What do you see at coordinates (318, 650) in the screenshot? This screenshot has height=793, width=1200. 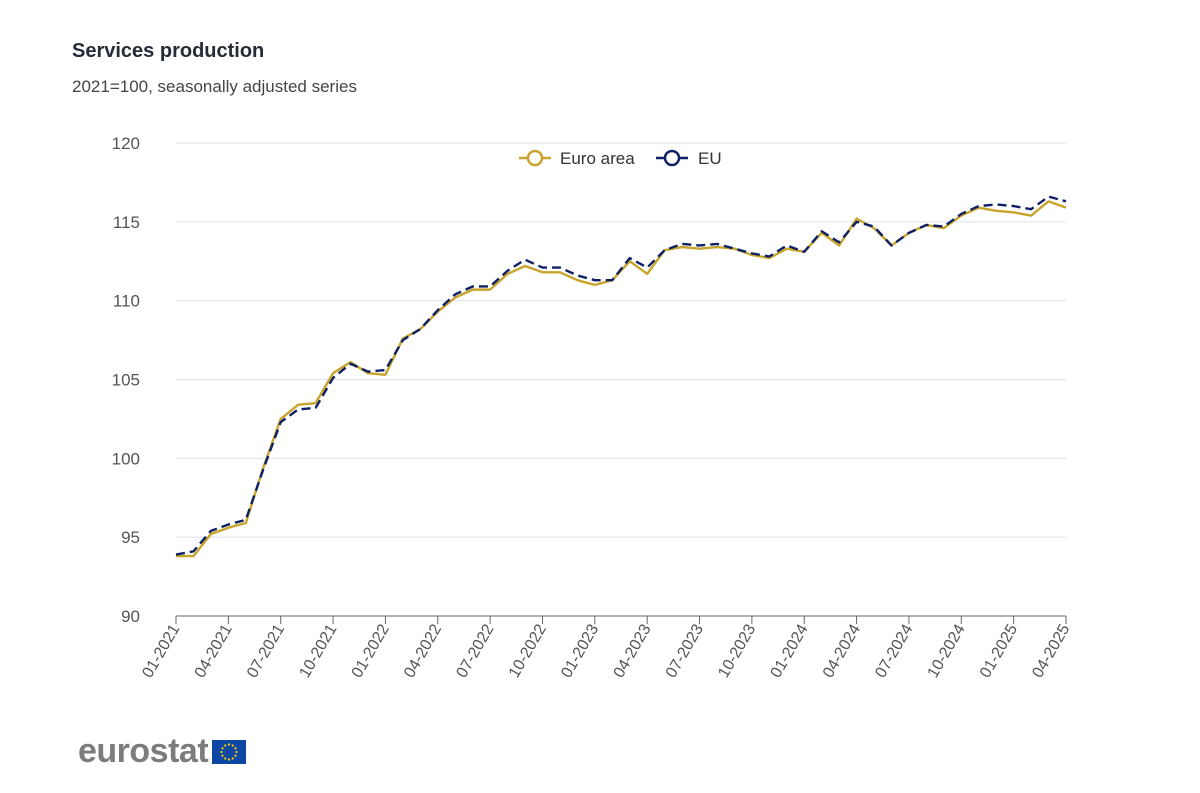 I see `x-tick-label: 10-2021` at bounding box center [318, 650].